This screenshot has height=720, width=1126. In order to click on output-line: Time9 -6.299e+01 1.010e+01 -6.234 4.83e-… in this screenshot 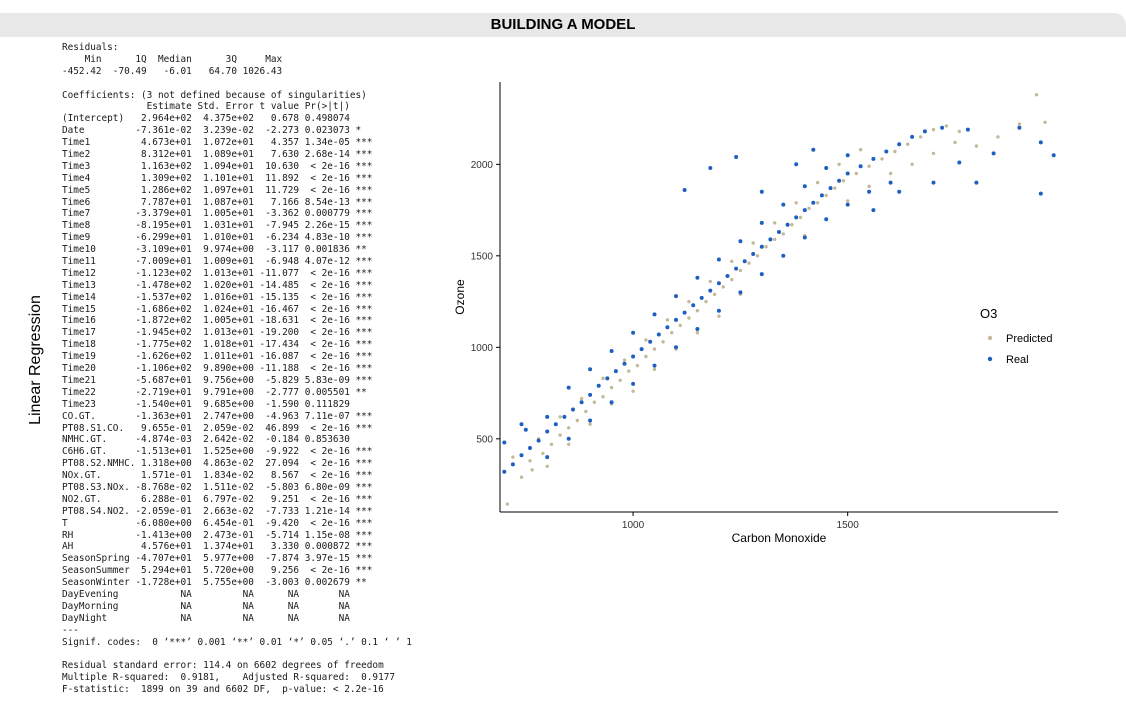, I will do `click(217, 238)`.